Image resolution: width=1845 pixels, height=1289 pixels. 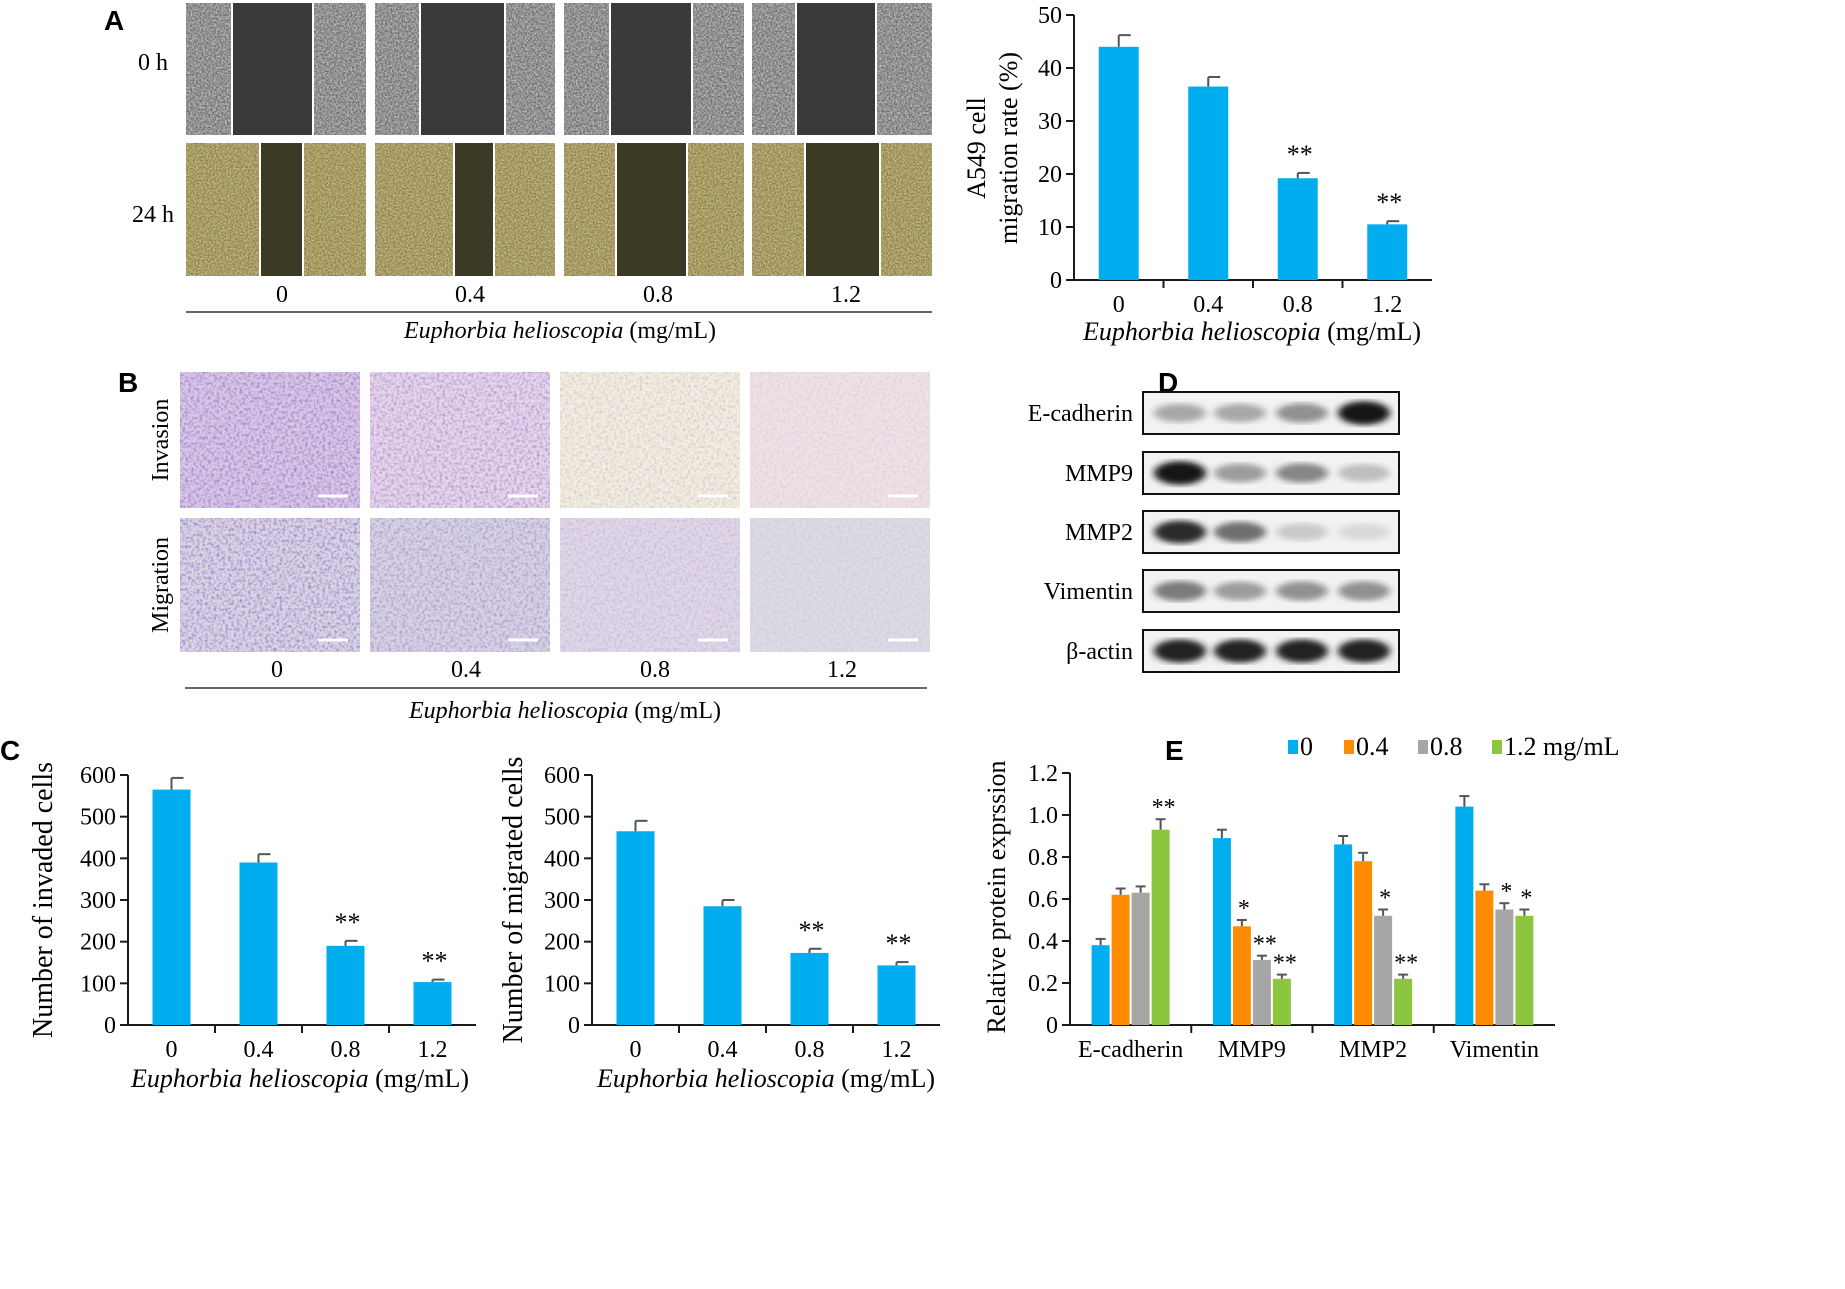 I want to click on panel-A-letter: A, so click(x=114, y=20).